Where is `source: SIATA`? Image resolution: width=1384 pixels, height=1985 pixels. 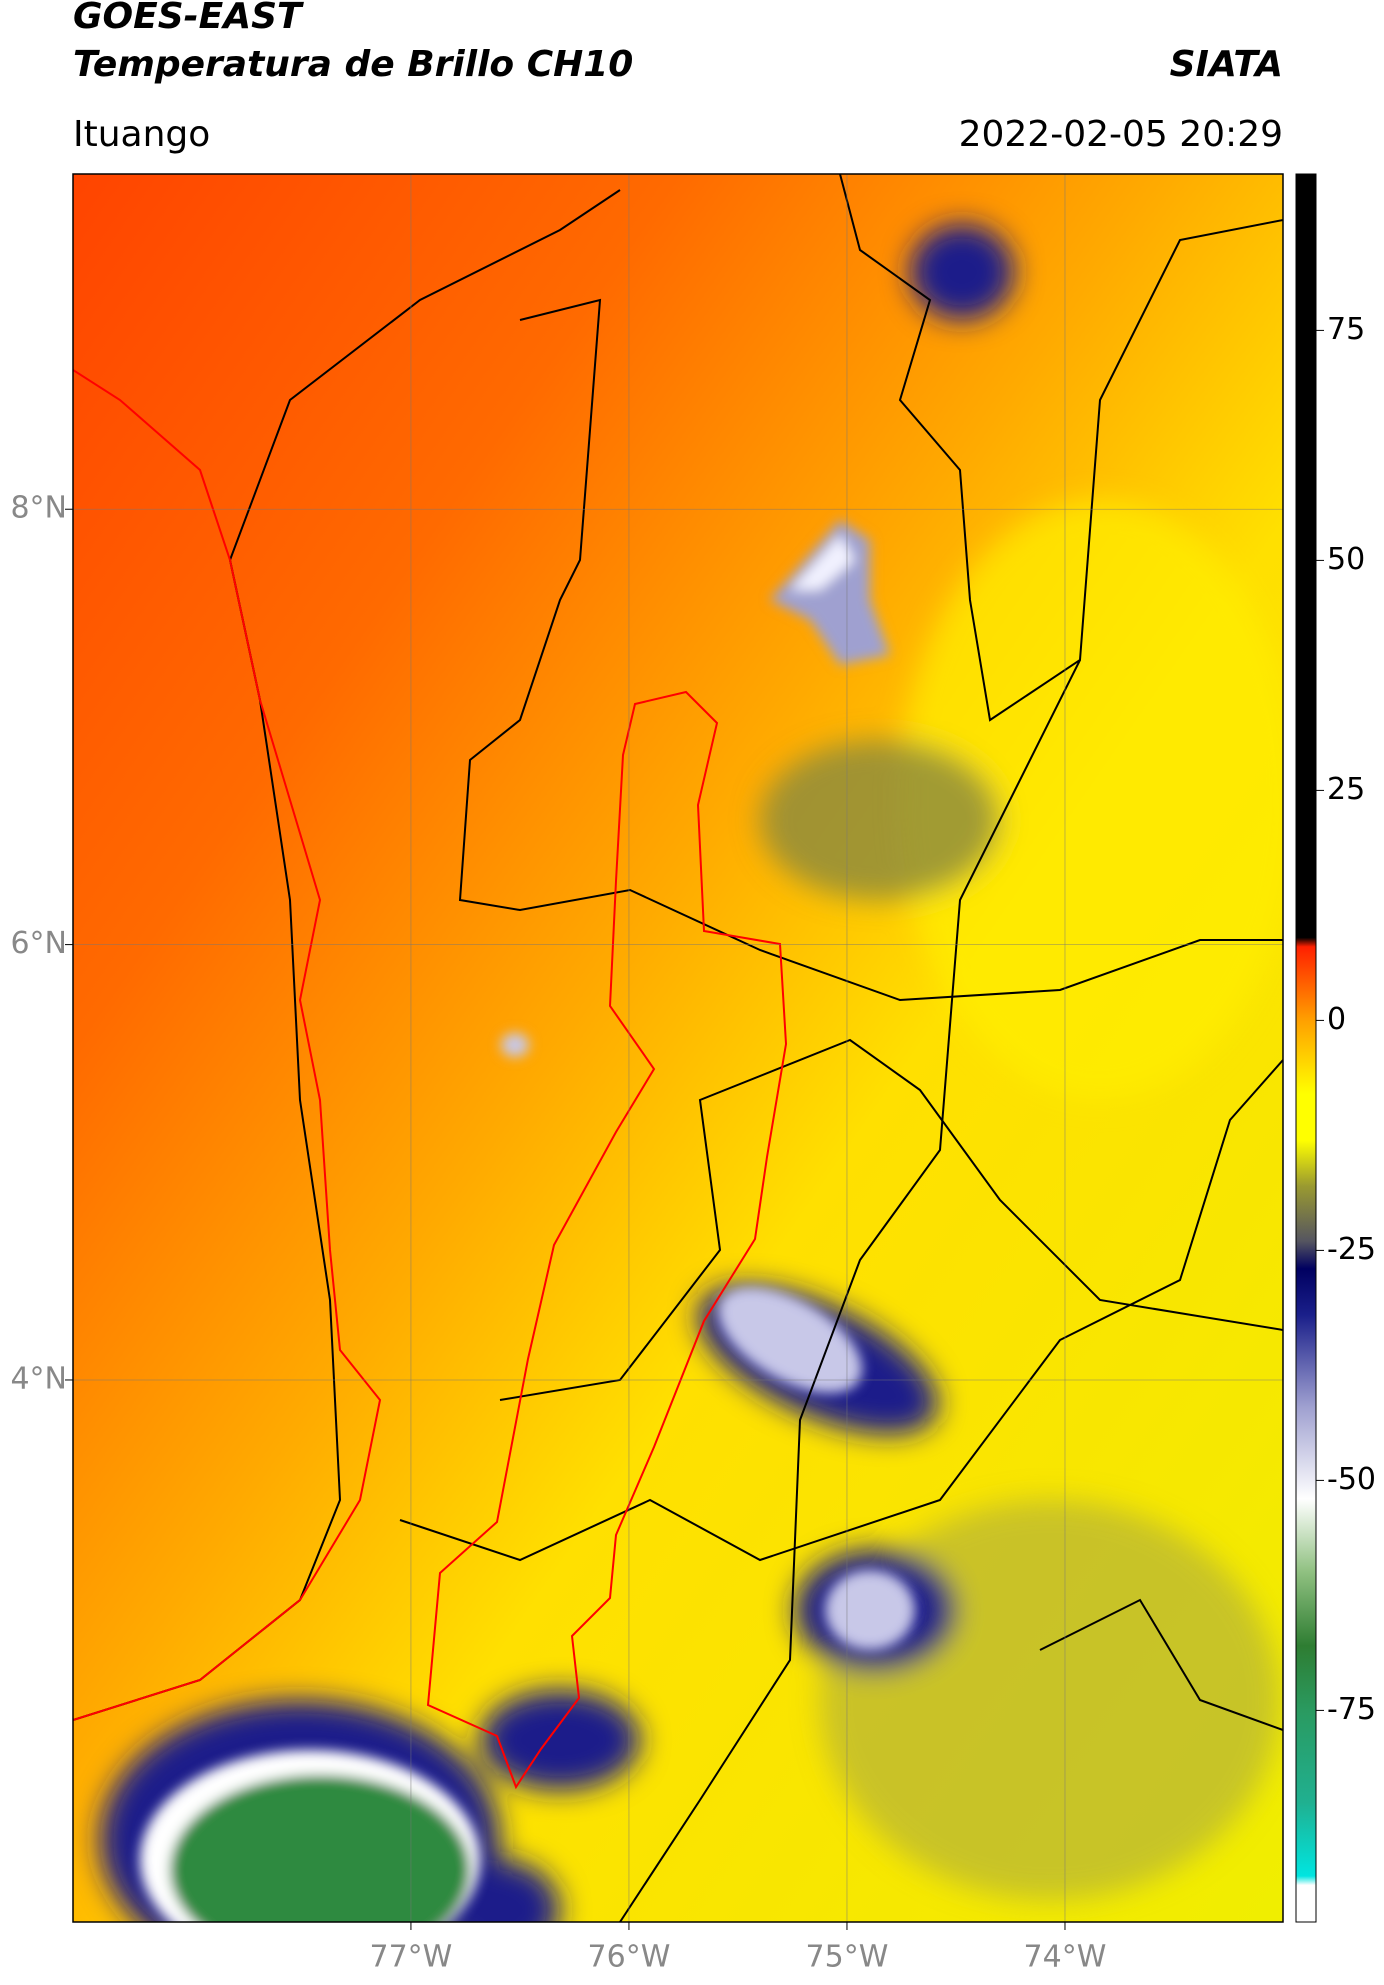
source: SIATA is located at coordinates (1226, 64).